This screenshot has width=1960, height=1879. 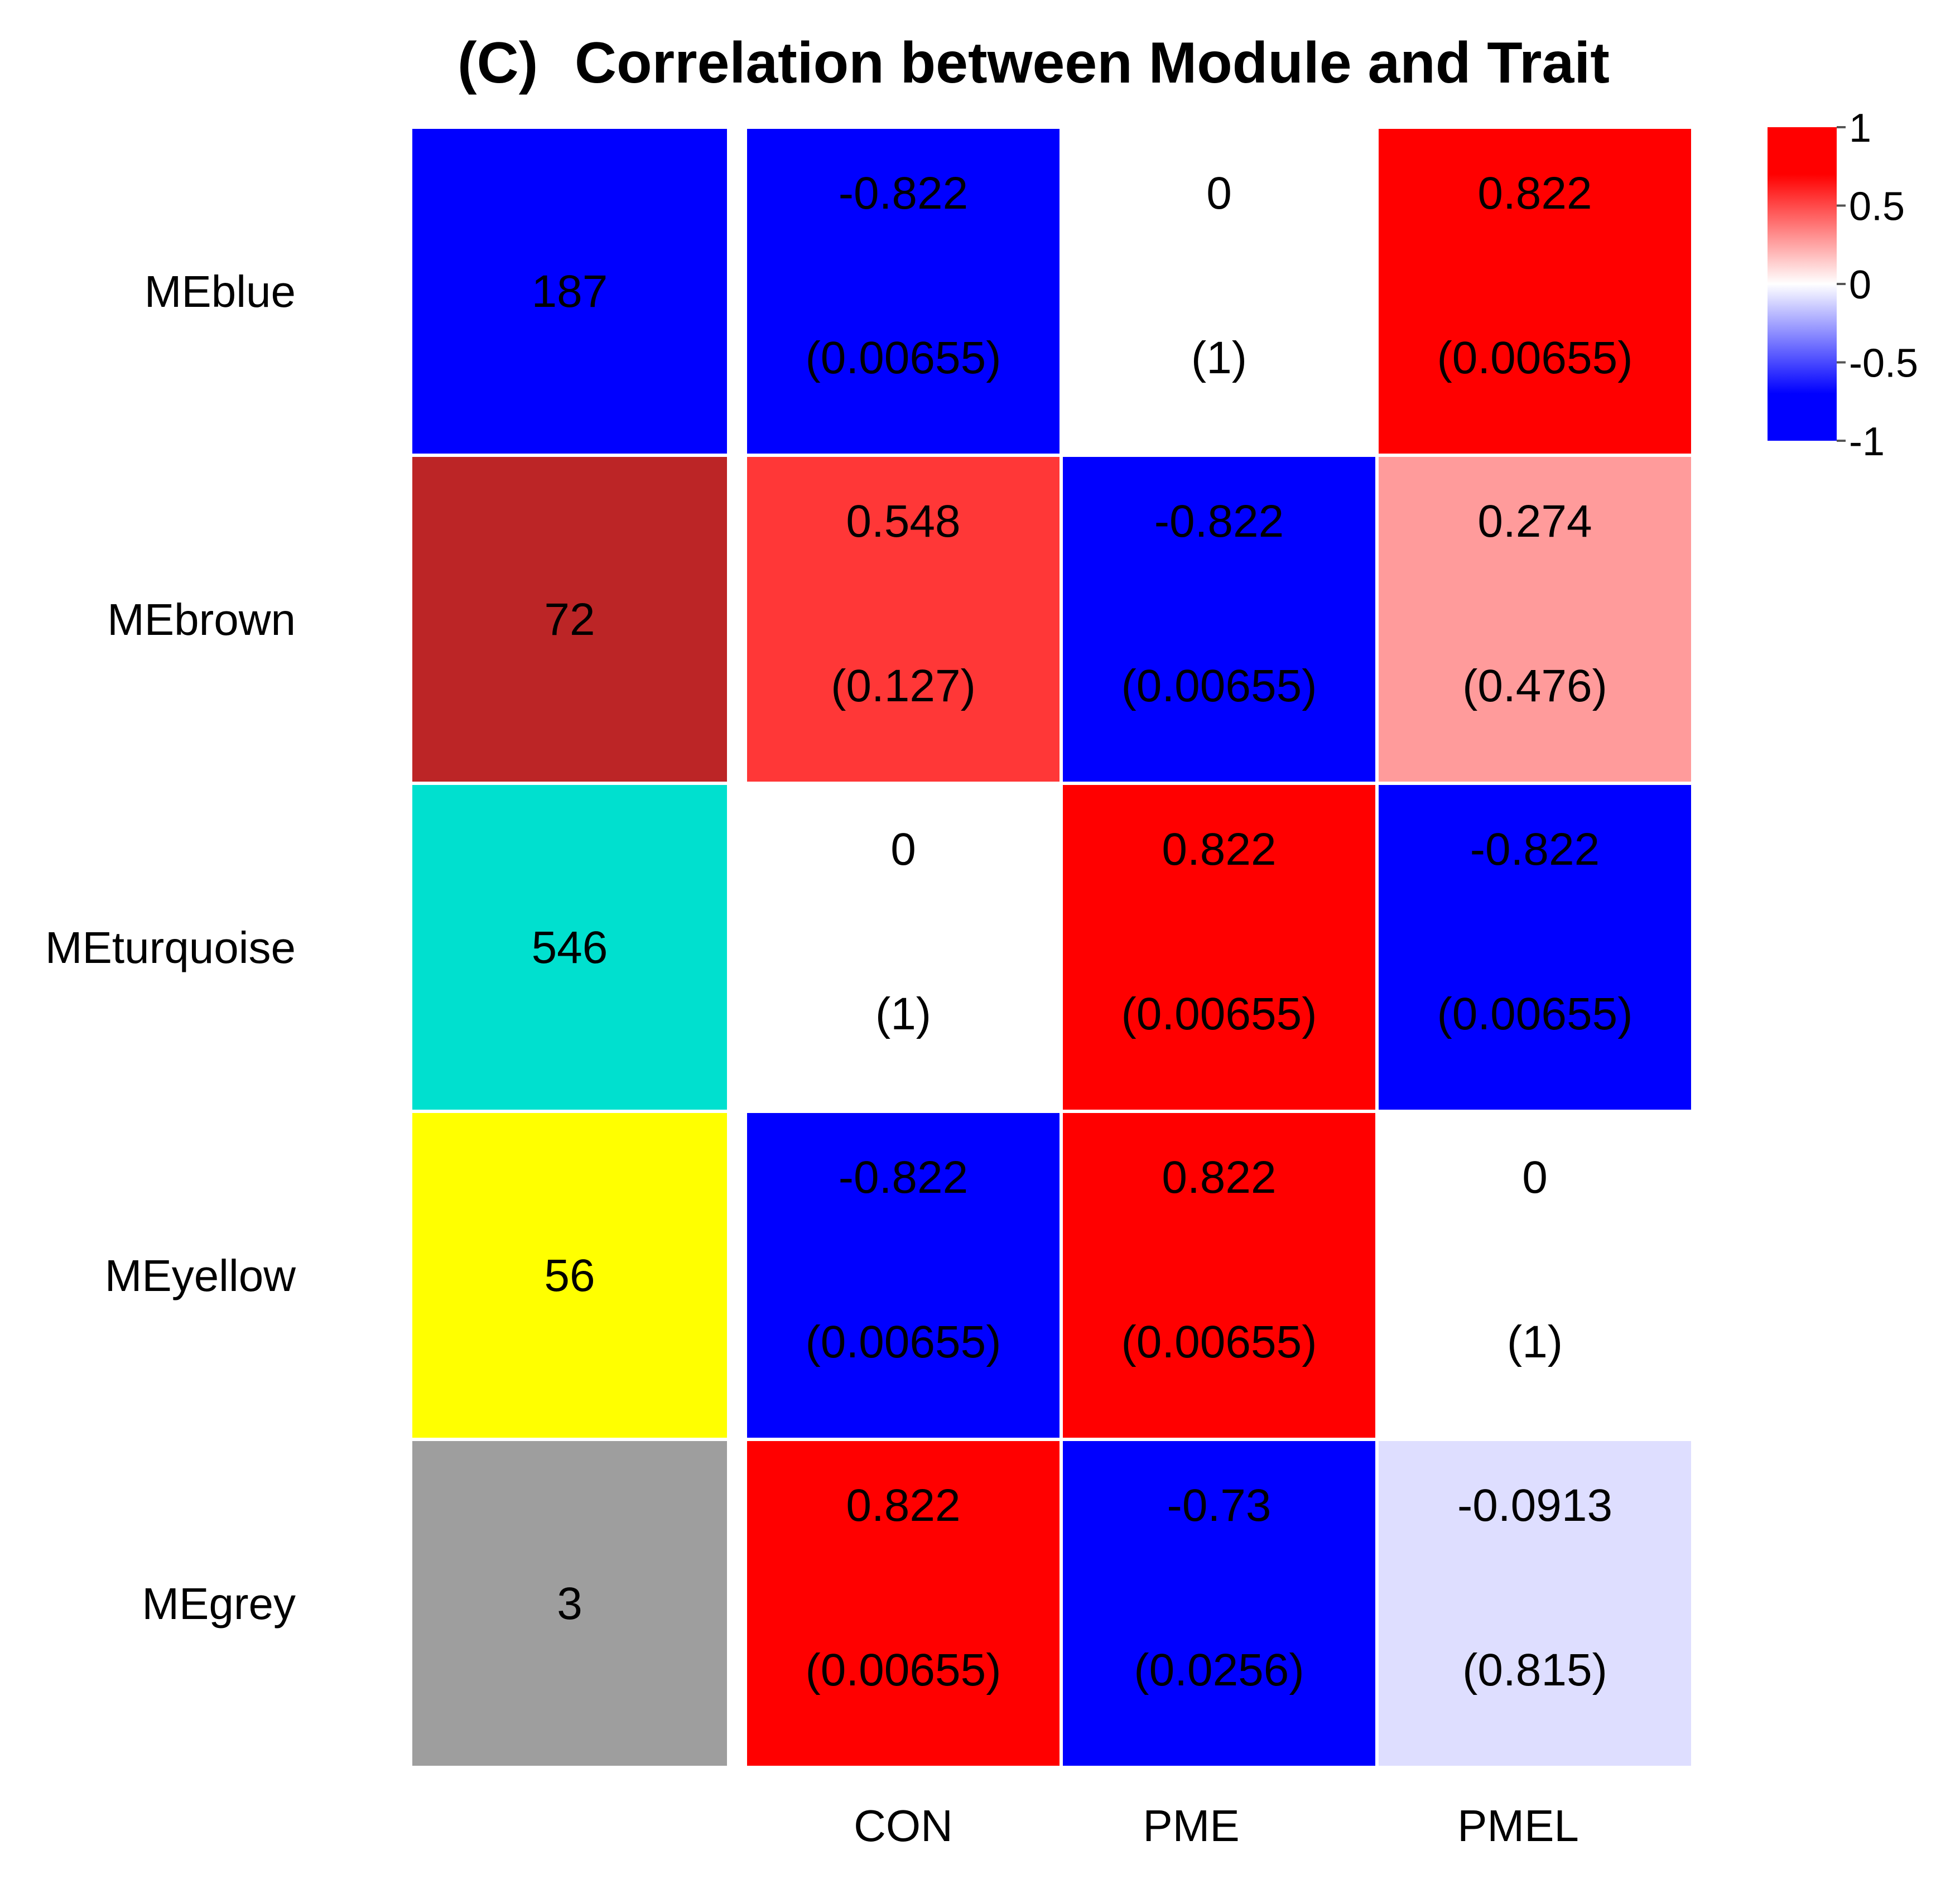 I want to click on correlation-value-label: 0.274, so click(x=1534, y=521).